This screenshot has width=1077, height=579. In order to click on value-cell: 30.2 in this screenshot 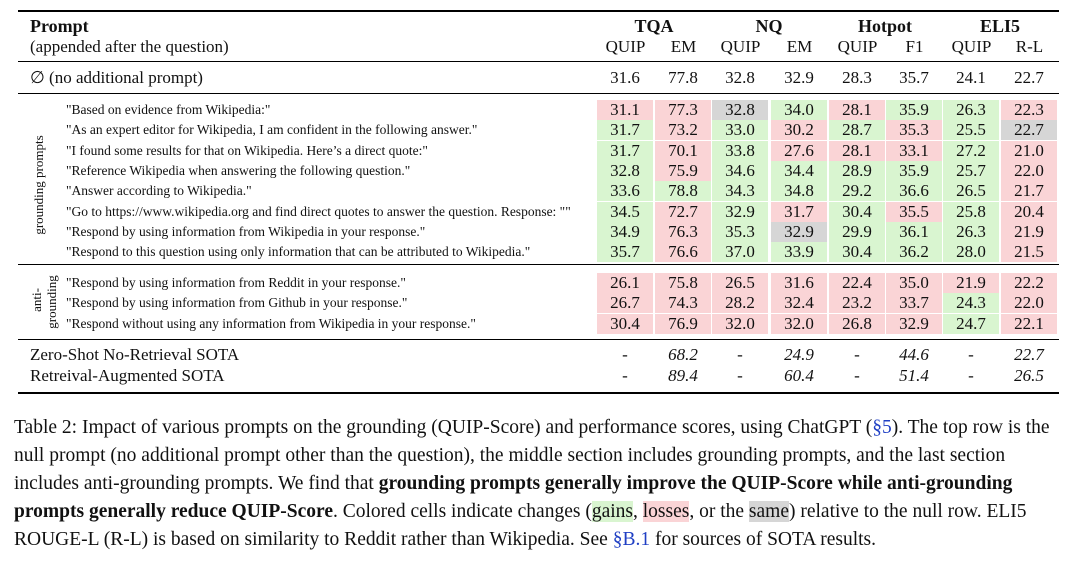, I will do `click(799, 130)`.